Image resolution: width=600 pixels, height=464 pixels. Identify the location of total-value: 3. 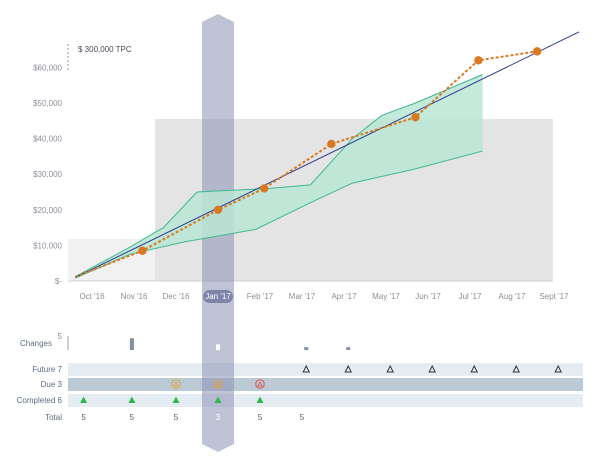
(218, 417).